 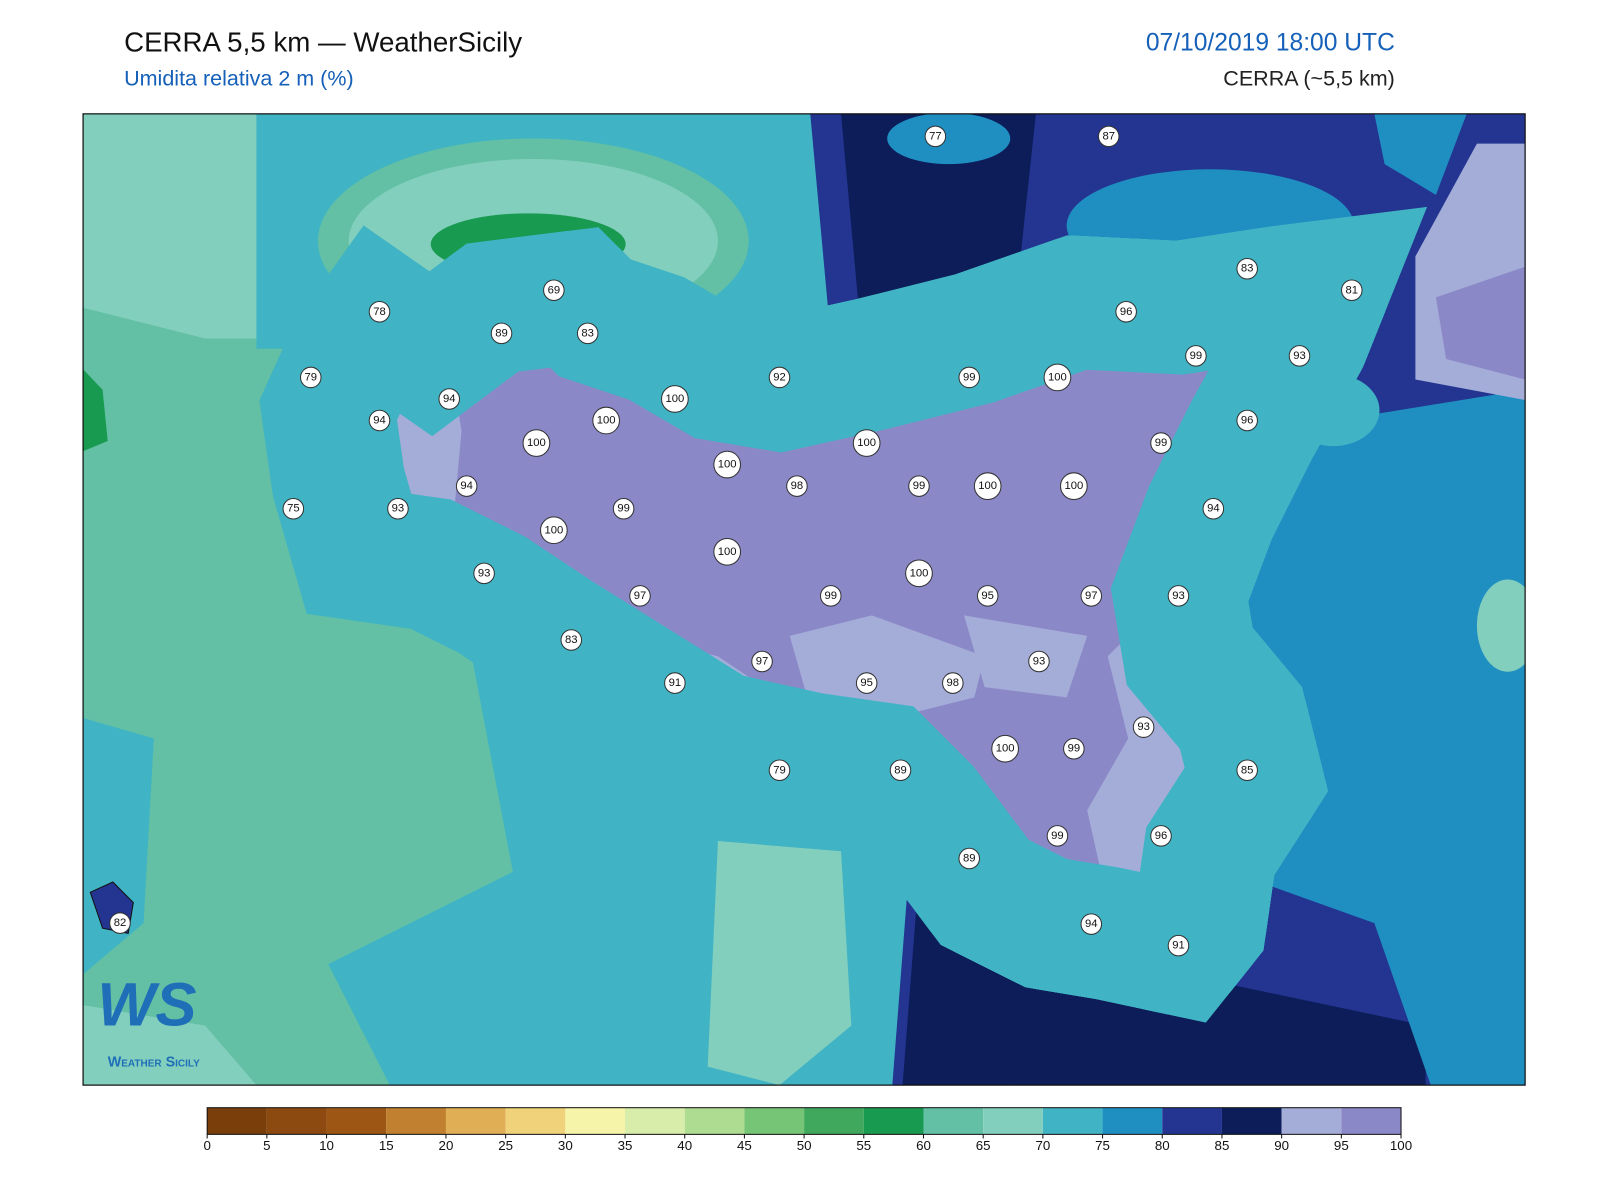 I want to click on colorbar-tick-label: 100, so click(x=1401, y=1145).